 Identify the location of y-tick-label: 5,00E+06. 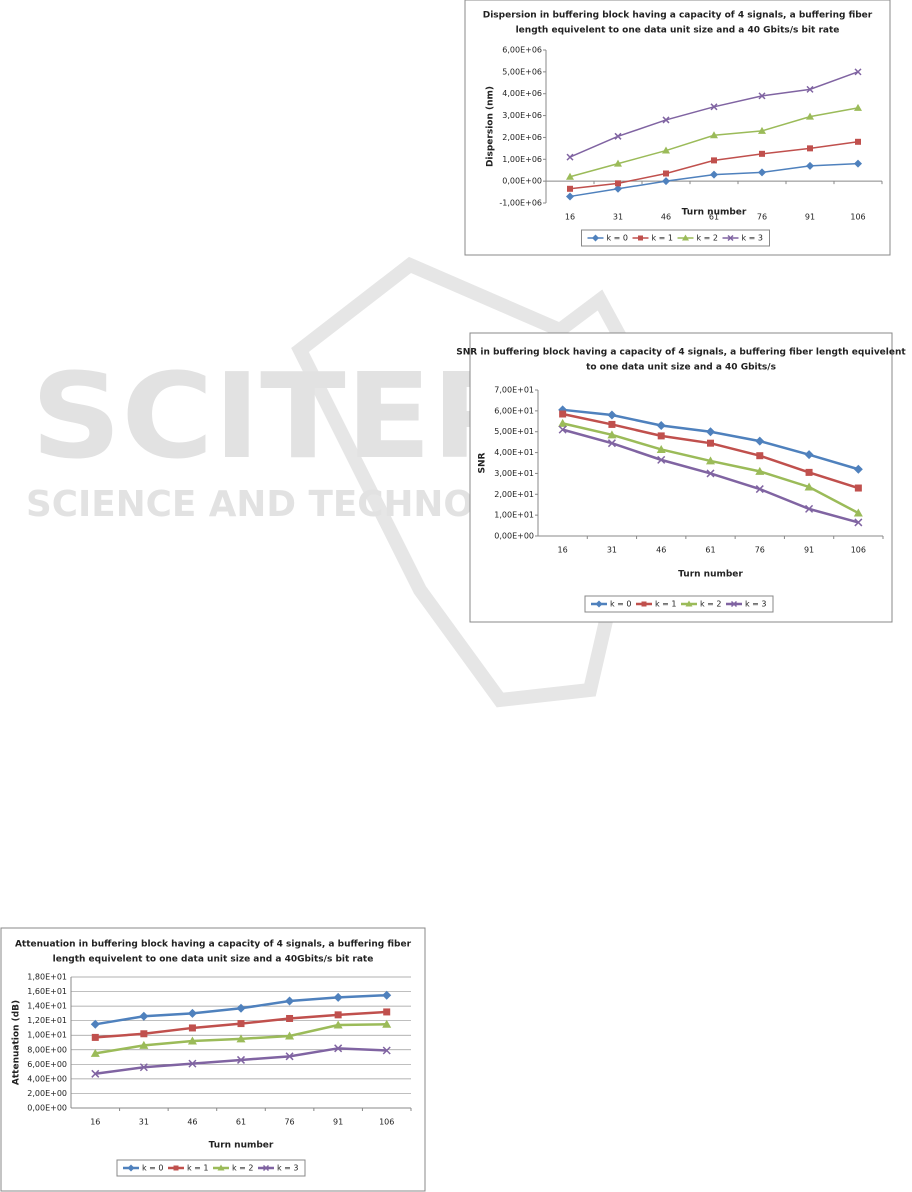
(522, 71).